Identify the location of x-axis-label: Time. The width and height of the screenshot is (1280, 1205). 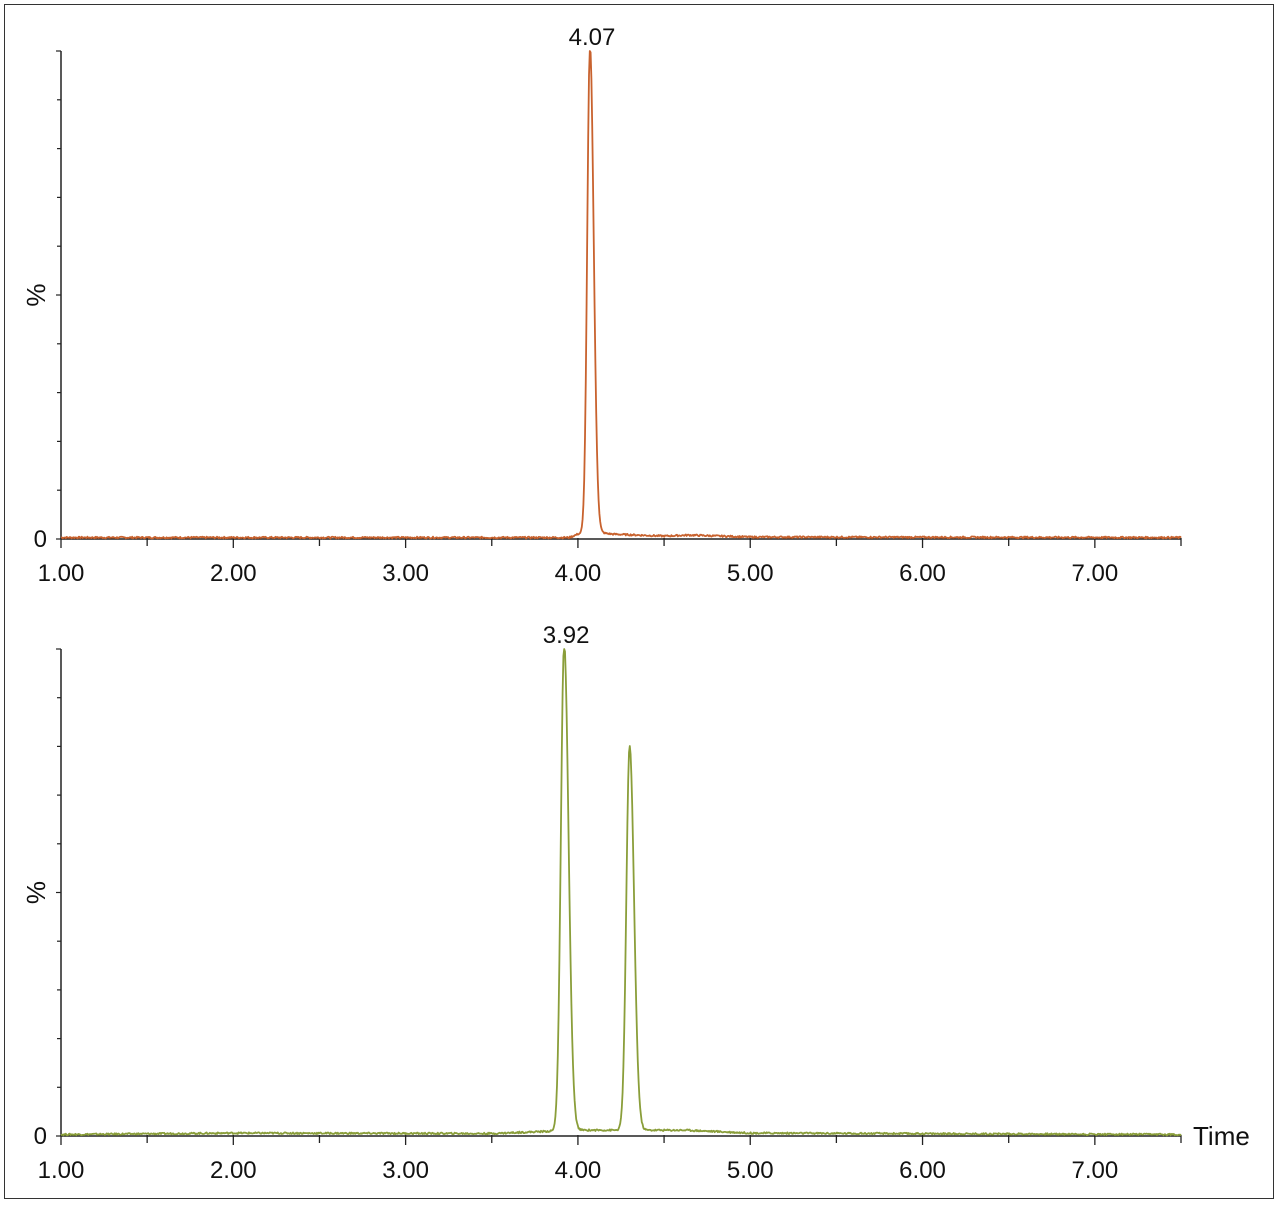
(1221, 1136).